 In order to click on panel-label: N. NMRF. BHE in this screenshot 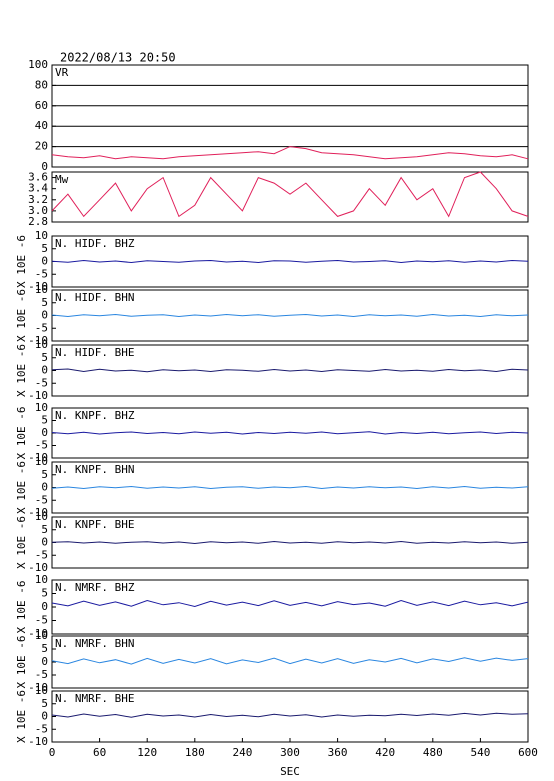, I will do `click(94, 698)`.